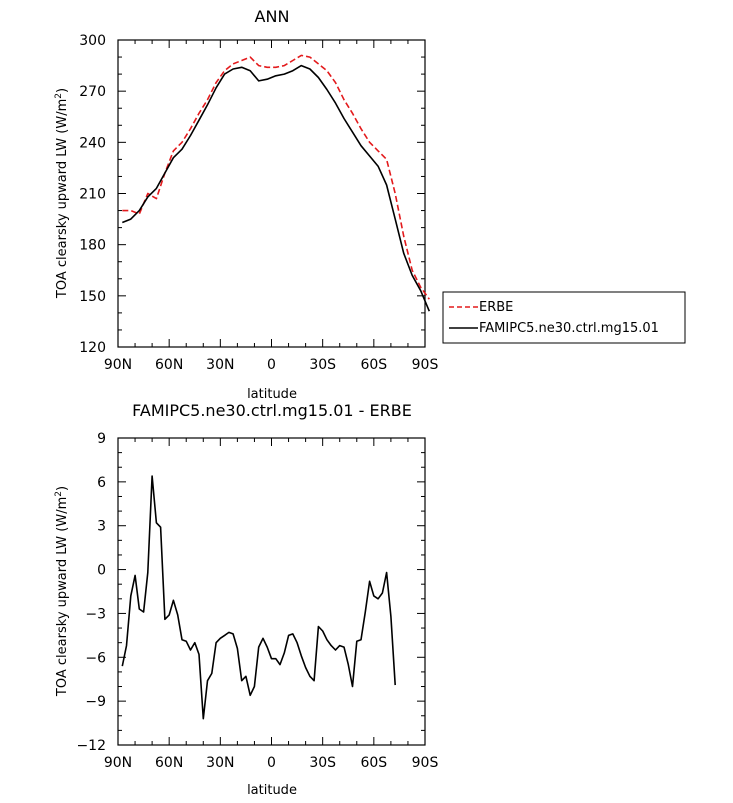 The image size is (733, 803). I want to click on bottom-chart-x-tick-label: 90S, so click(425, 763).